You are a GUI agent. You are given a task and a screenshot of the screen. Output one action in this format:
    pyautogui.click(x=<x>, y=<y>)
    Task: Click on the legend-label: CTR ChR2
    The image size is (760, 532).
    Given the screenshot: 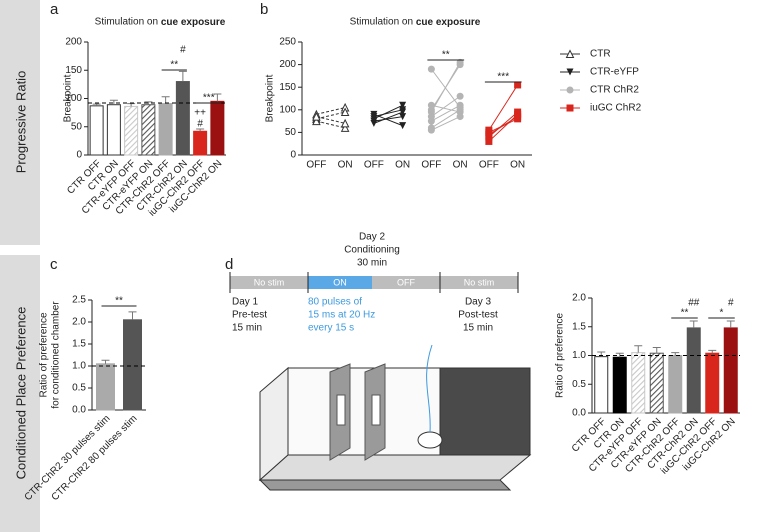 What is the action you would take?
    pyautogui.click(x=614, y=90)
    